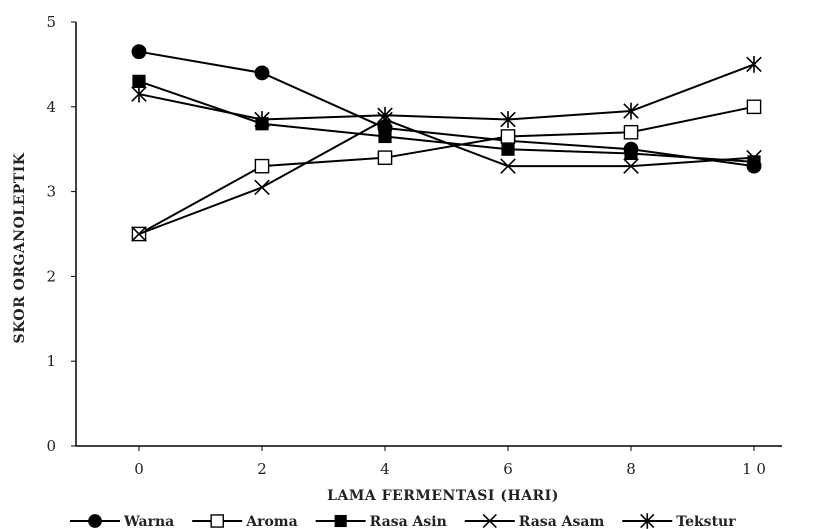  Describe the element at coordinates (508, 469) in the screenshot. I see `x-tick-label: 6` at that location.